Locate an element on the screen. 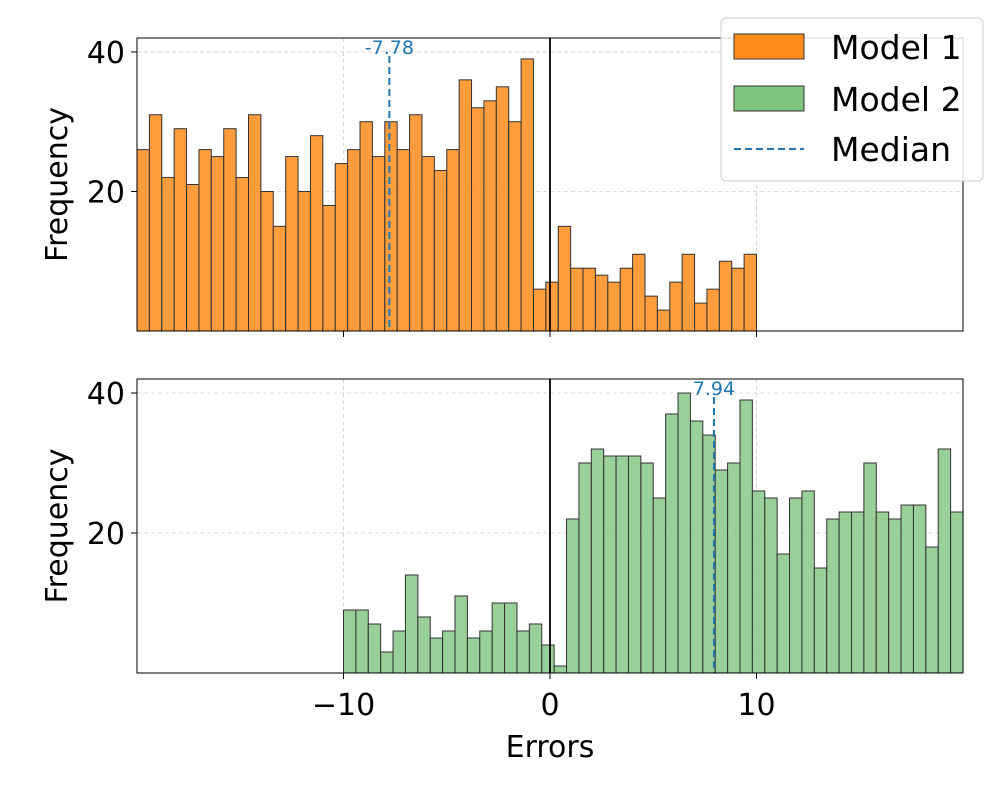 The height and width of the screenshot is (804, 1000). y-axis-label: Frequency is located at coordinates (57, 184).